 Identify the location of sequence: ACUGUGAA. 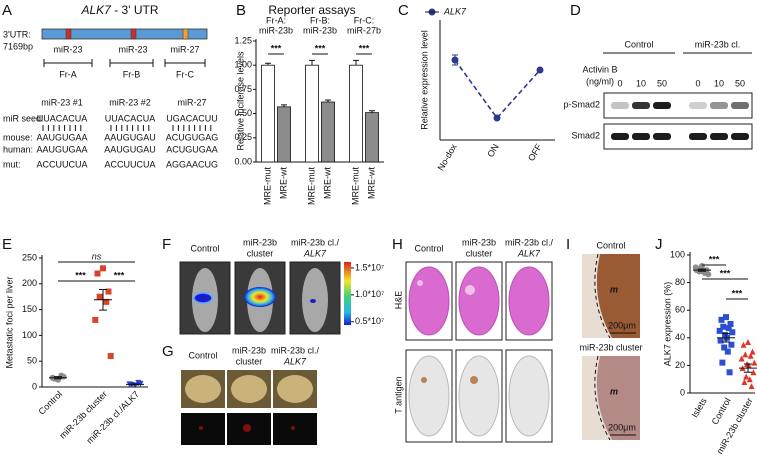
(192, 149).